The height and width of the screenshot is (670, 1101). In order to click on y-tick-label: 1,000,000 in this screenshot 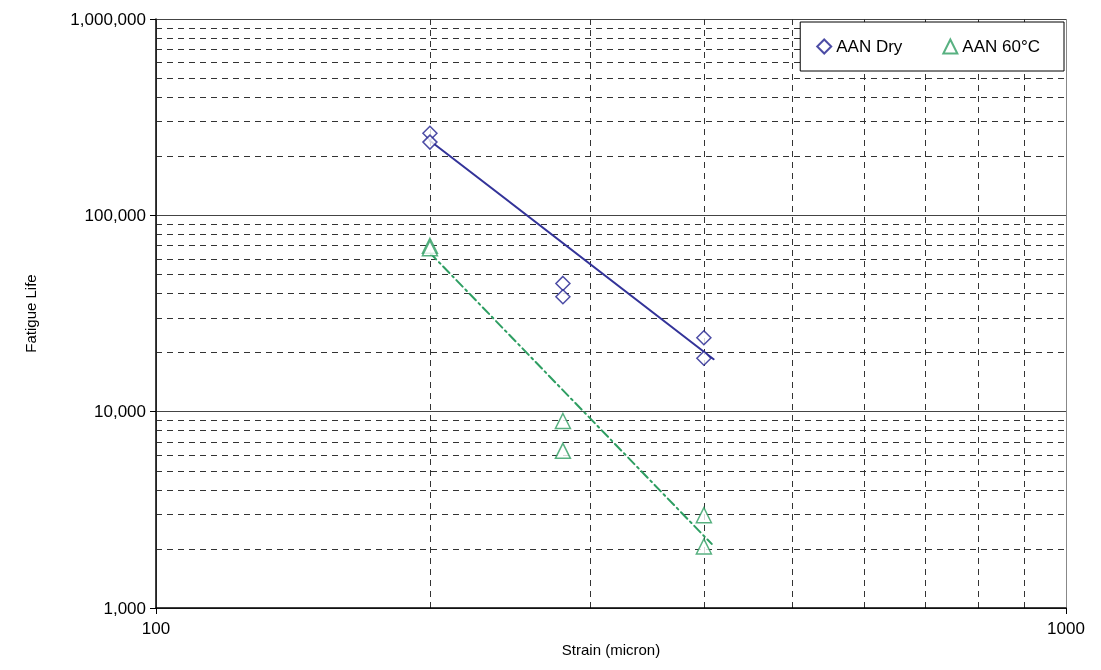, I will do `click(108, 19)`.